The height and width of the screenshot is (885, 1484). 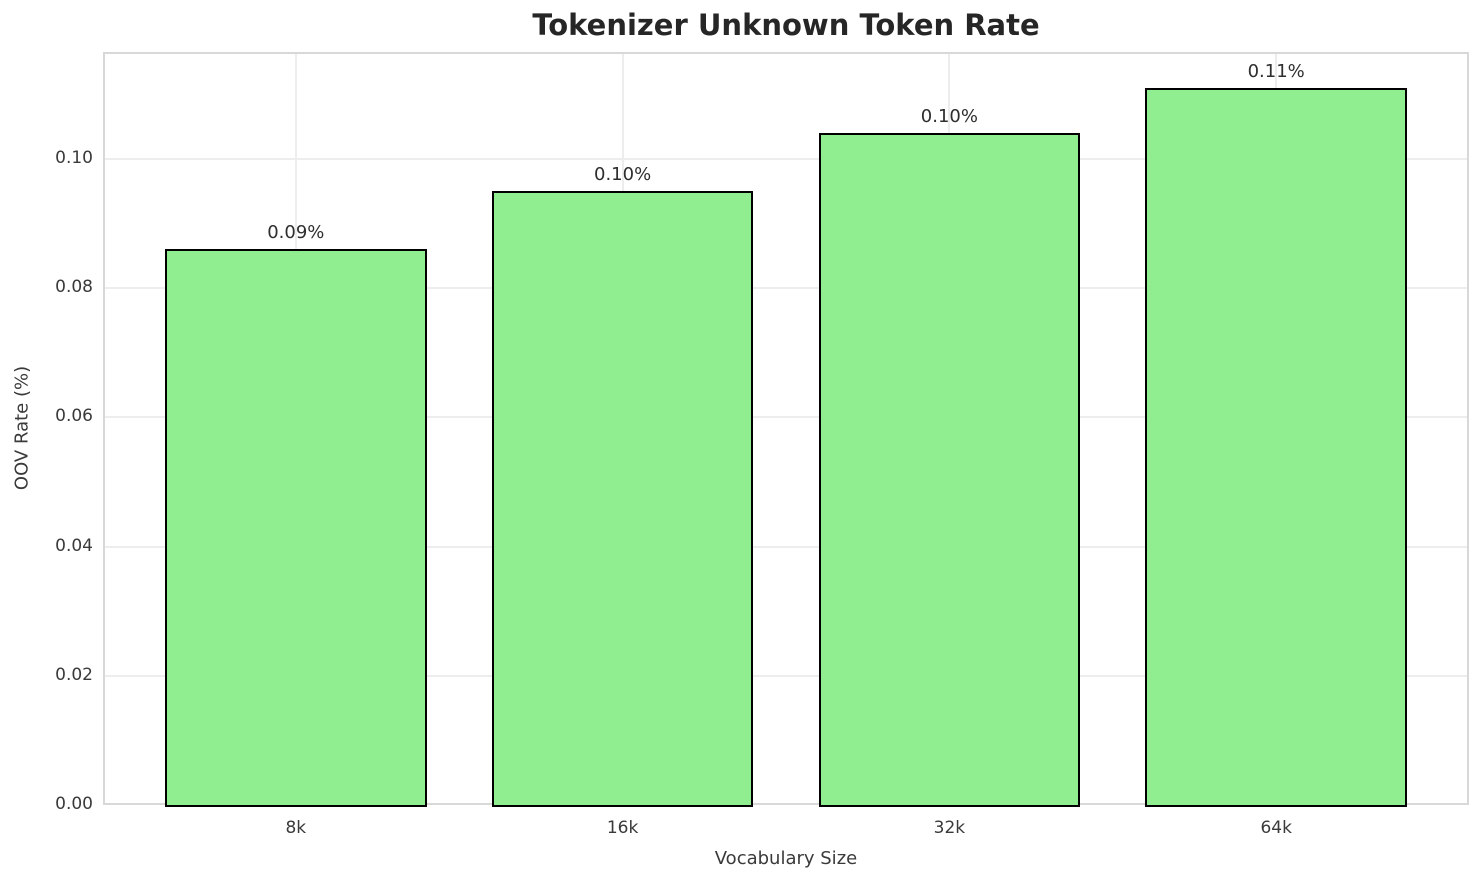 What do you see at coordinates (74, 157) in the screenshot?
I see `y-tick-label: 0.10` at bounding box center [74, 157].